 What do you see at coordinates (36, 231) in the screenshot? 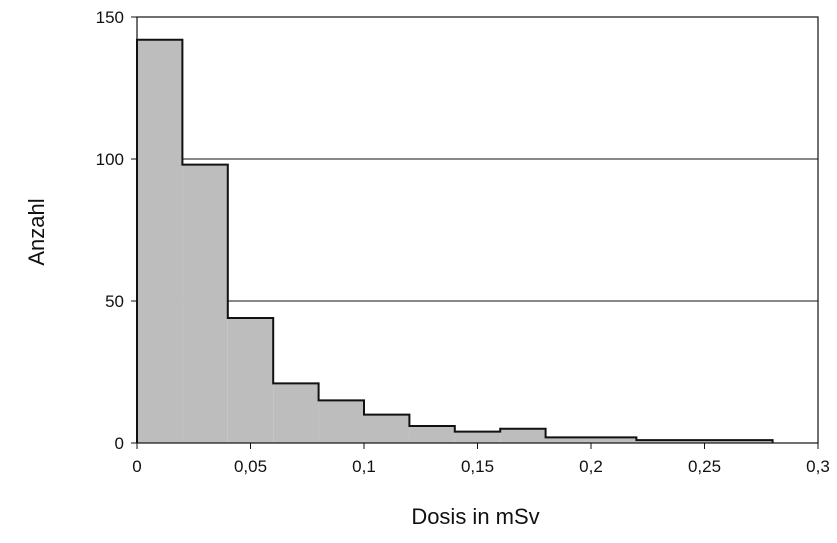
I see `y-axis-title: Anzahl` at bounding box center [36, 231].